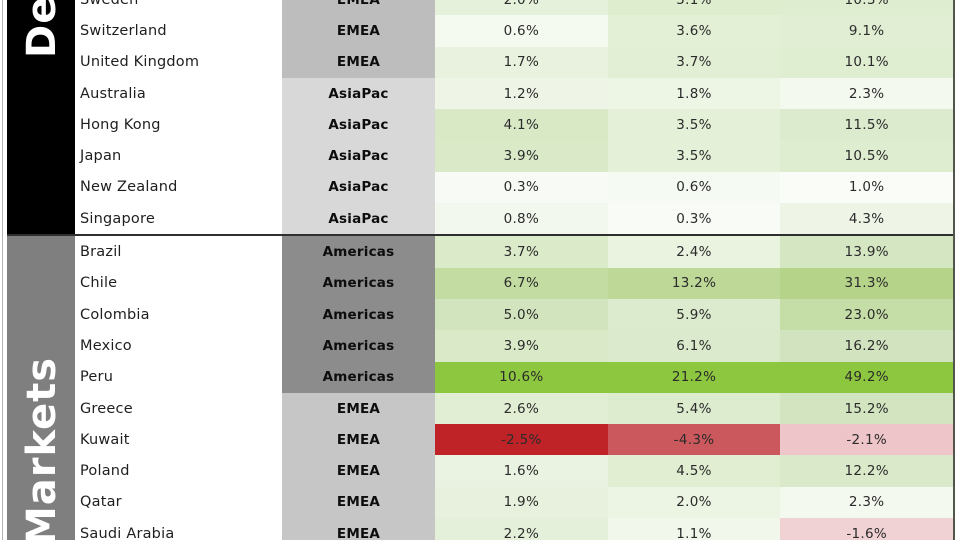 The image size is (960, 540). Describe the element at coordinates (178, 156) in the screenshot. I see `country-cell: Japan` at that location.